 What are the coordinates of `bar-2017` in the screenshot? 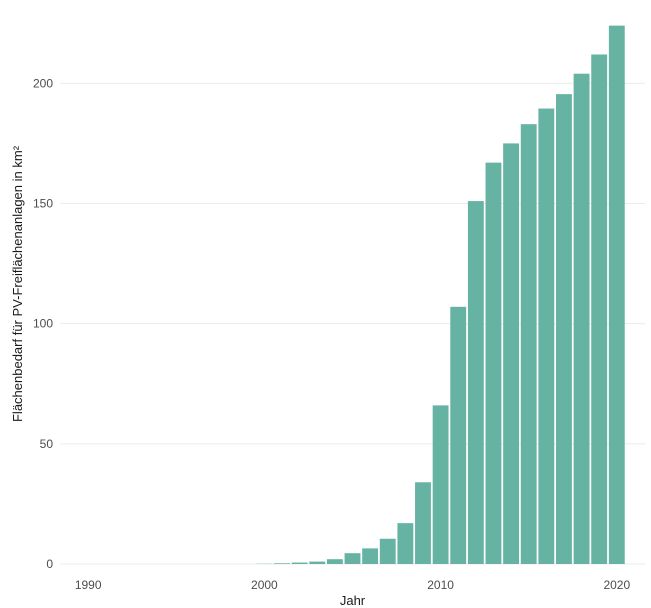 It's located at (564, 329).